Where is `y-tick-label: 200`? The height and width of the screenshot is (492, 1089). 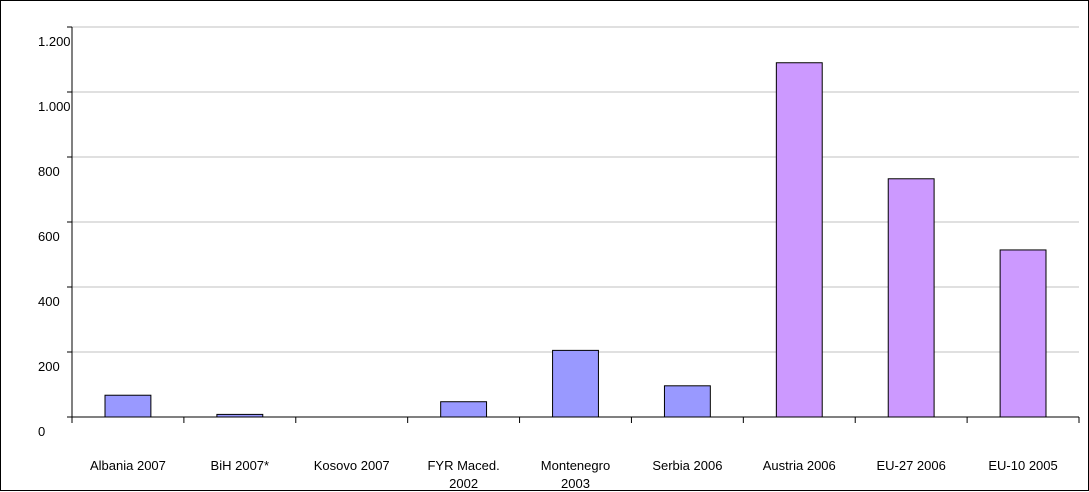 y-tick-label: 200 is located at coordinates (49, 366).